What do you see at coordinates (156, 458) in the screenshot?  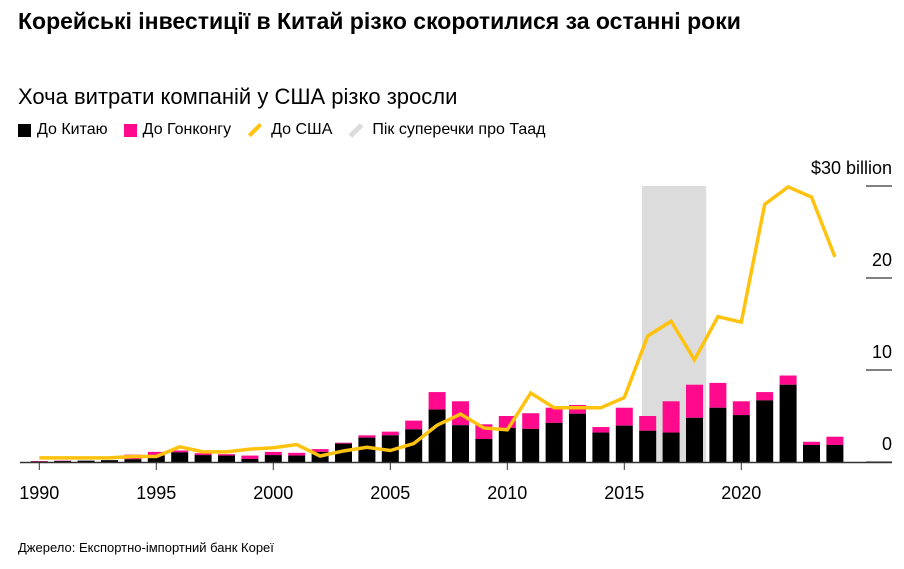 I see `bar-china-1995` at bounding box center [156, 458].